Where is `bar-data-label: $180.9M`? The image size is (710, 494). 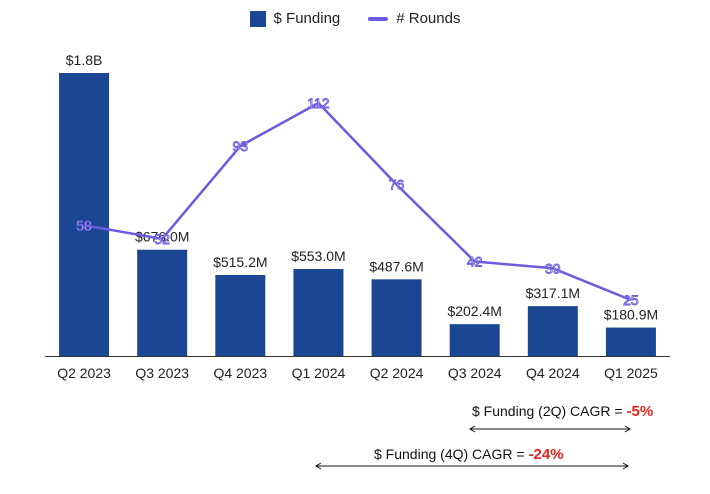
bar-data-label: $180.9M is located at coordinates (631, 315).